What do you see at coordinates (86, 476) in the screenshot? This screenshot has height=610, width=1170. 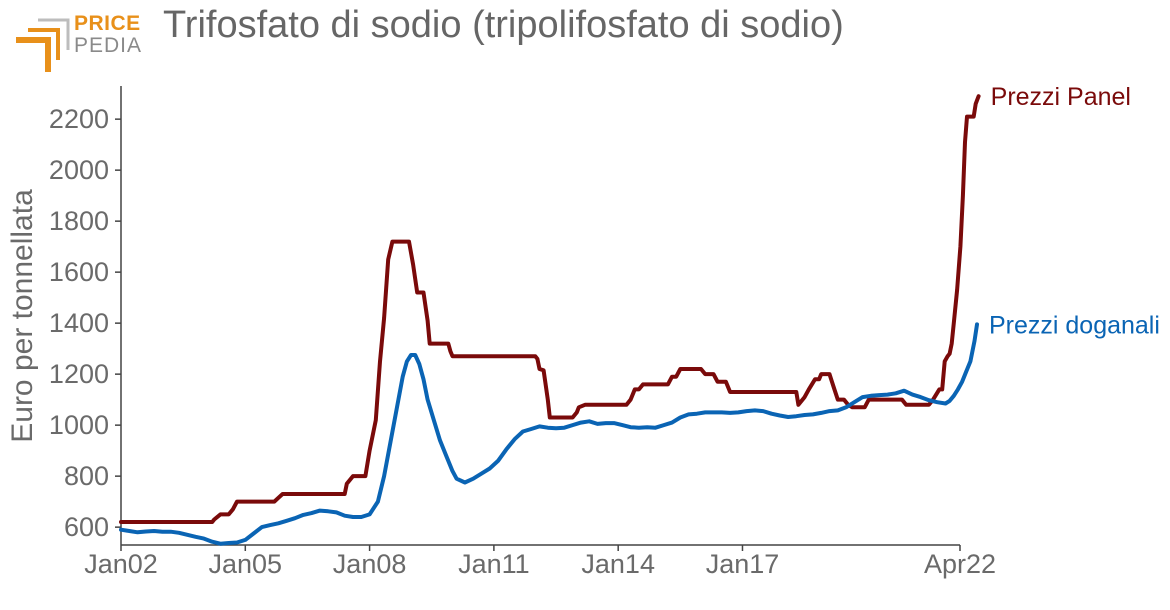 I see `y-tick-label: 800` at bounding box center [86, 476].